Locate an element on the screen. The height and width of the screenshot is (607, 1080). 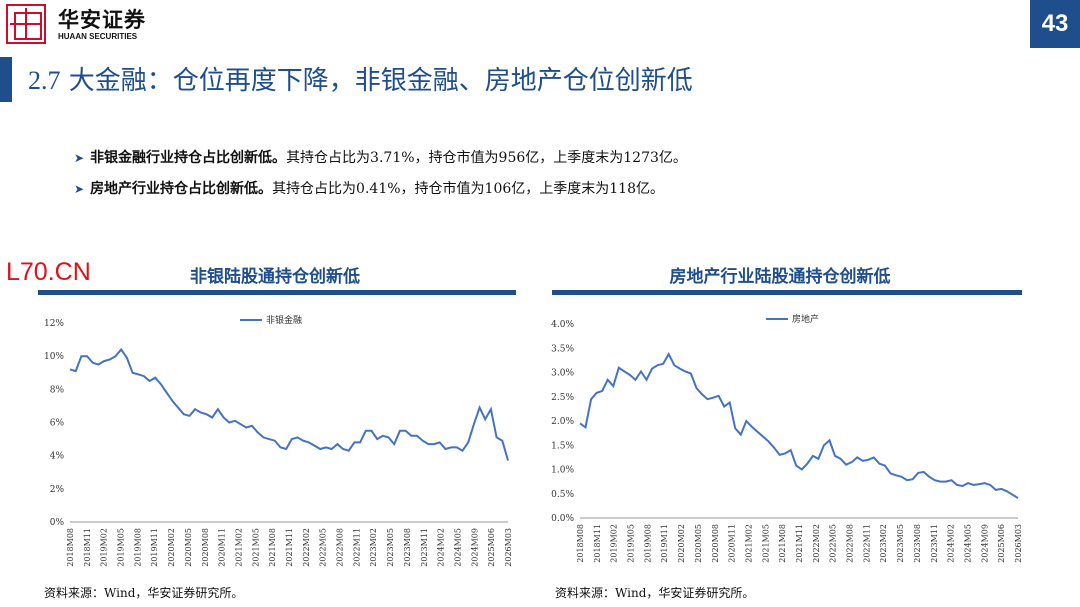
legend-label: 房地产 is located at coordinates (805, 319).